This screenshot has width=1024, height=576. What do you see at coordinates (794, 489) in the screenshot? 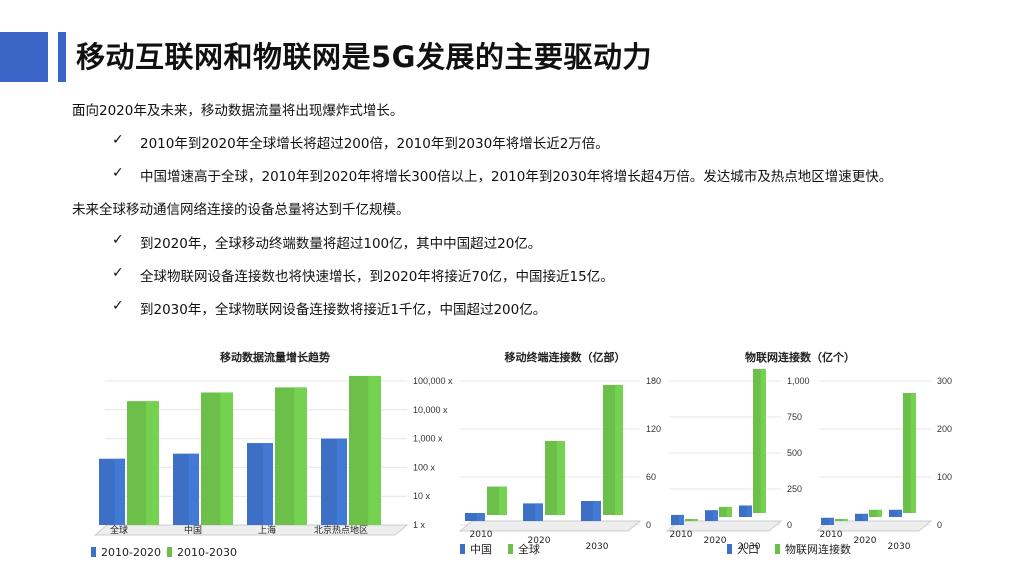
I see `y-tick-label: 250` at bounding box center [794, 489].